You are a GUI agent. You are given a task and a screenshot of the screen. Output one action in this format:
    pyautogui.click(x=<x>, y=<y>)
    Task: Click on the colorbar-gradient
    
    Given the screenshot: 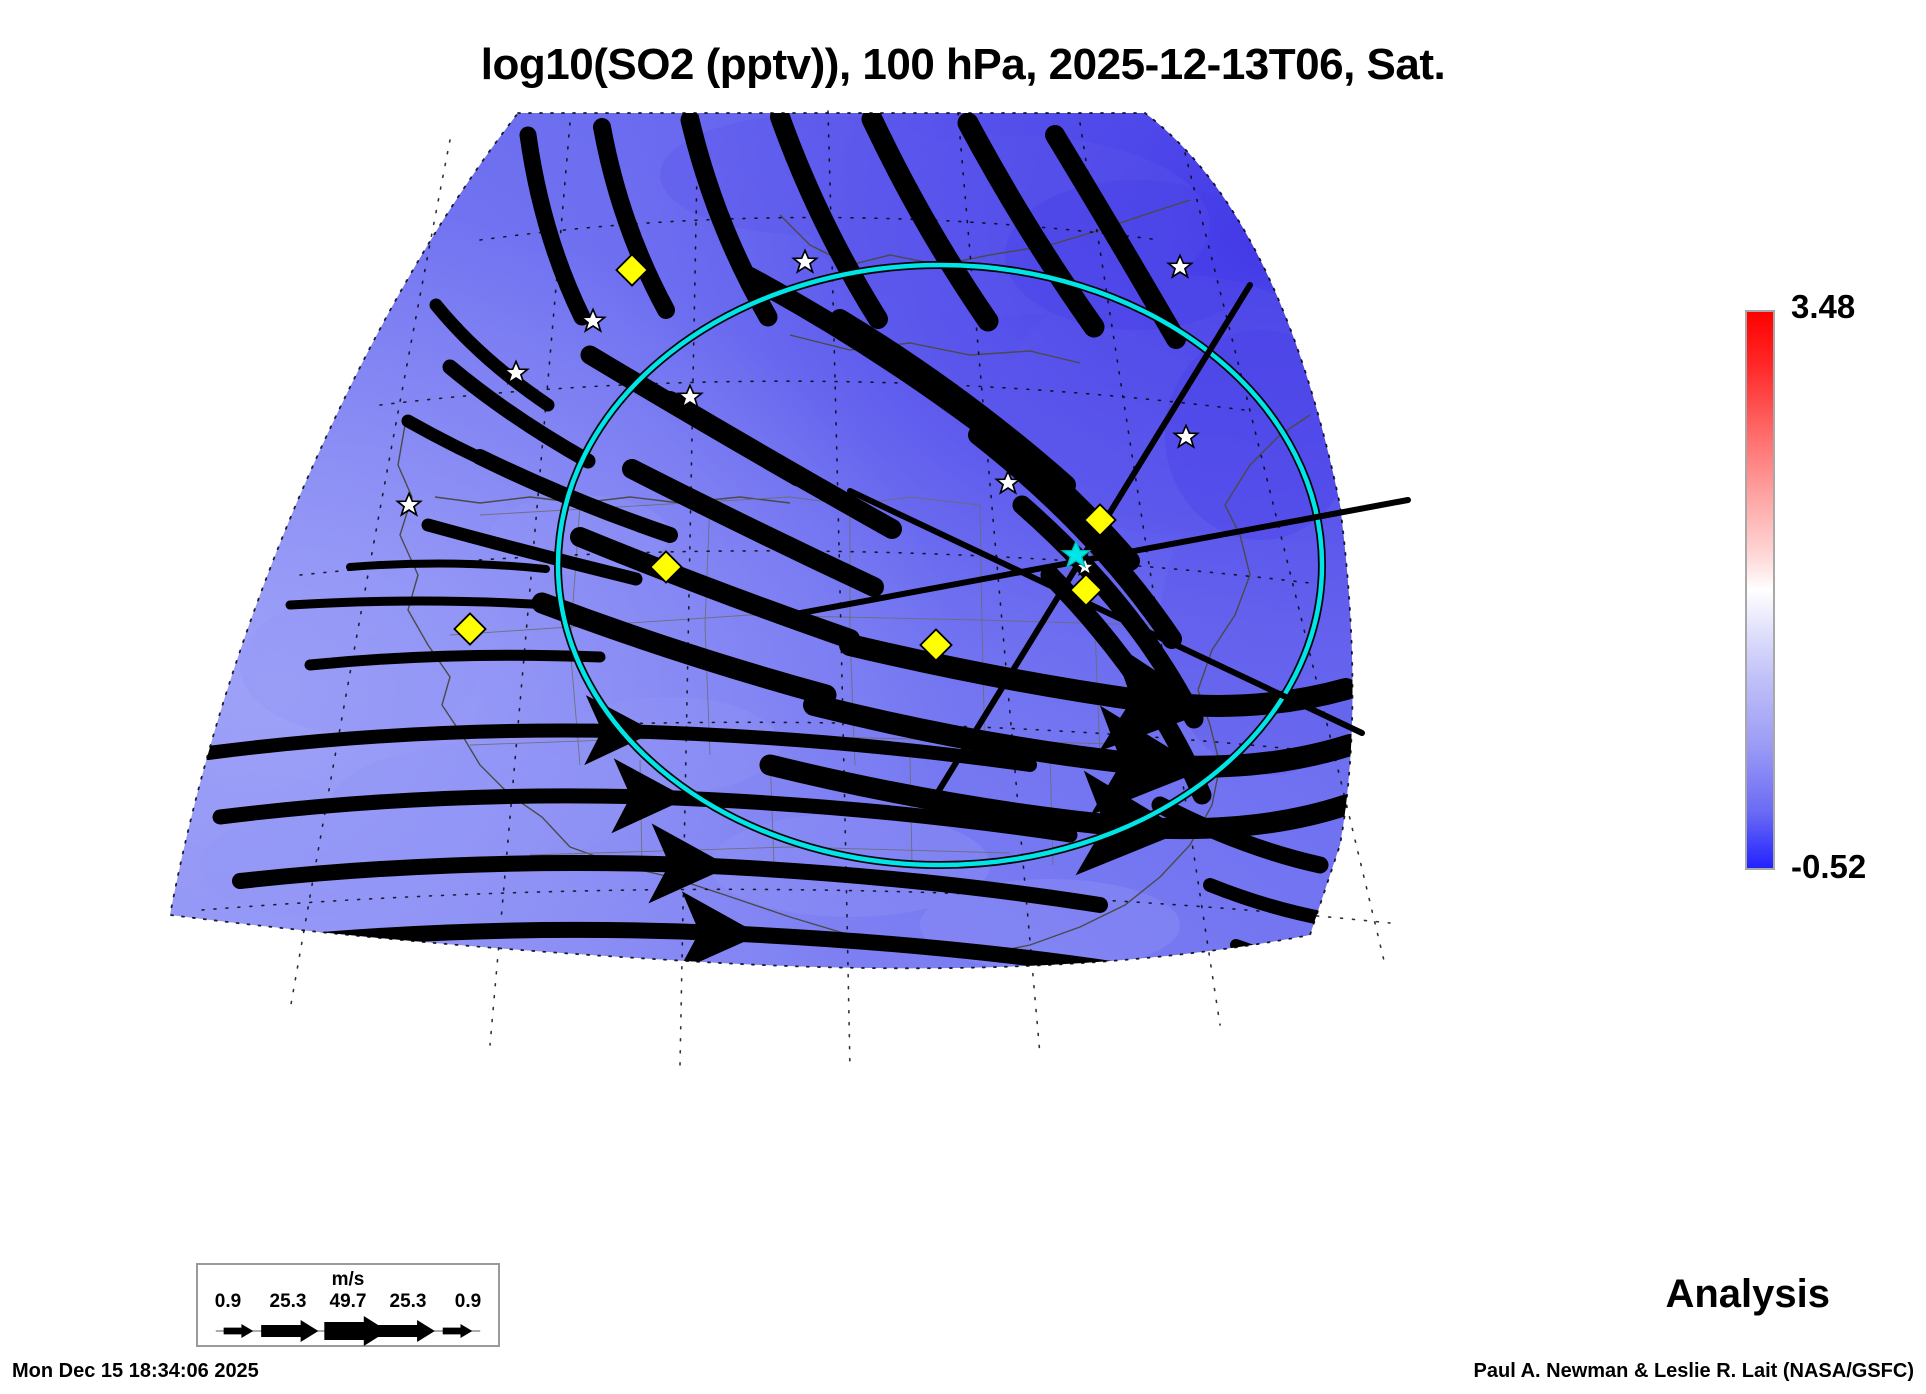 What is the action you would take?
    pyautogui.click(x=1760, y=590)
    